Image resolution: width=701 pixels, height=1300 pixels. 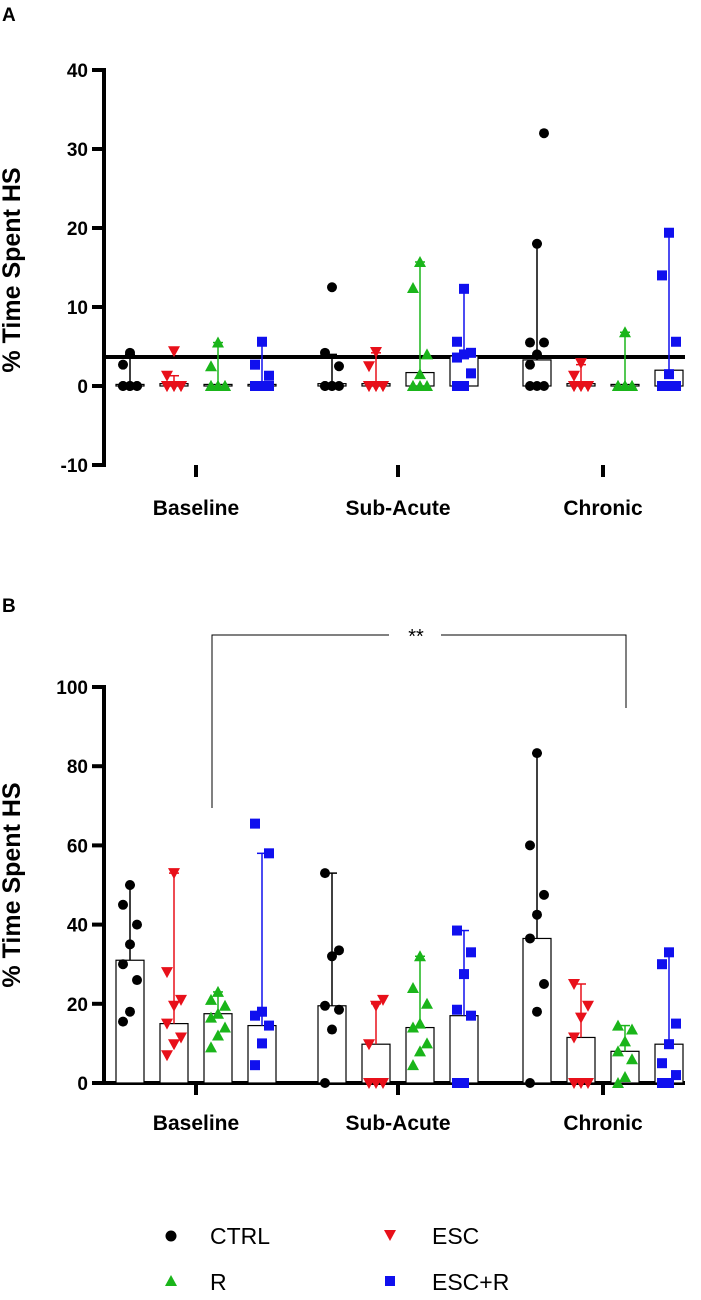 What do you see at coordinates (390, 1235) in the screenshot?
I see `legend-marker-esc` at bounding box center [390, 1235].